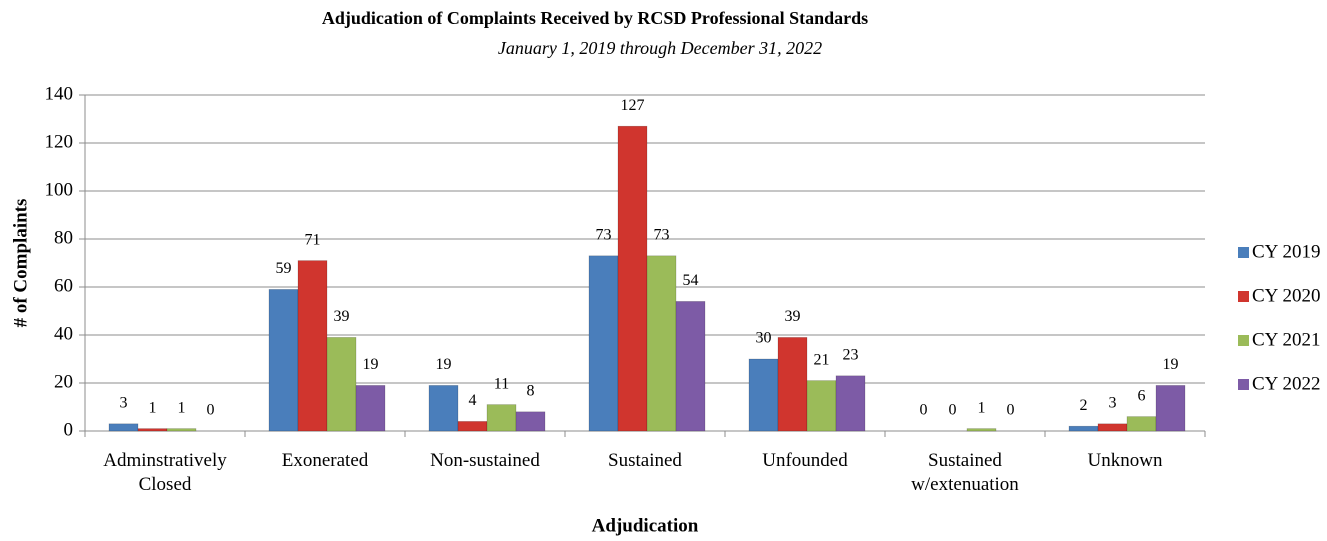 The image size is (1327, 541). What do you see at coordinates (59, 141) in the screenshot?
I see `y-tick-label: 120` at bounding box center [59, 141].